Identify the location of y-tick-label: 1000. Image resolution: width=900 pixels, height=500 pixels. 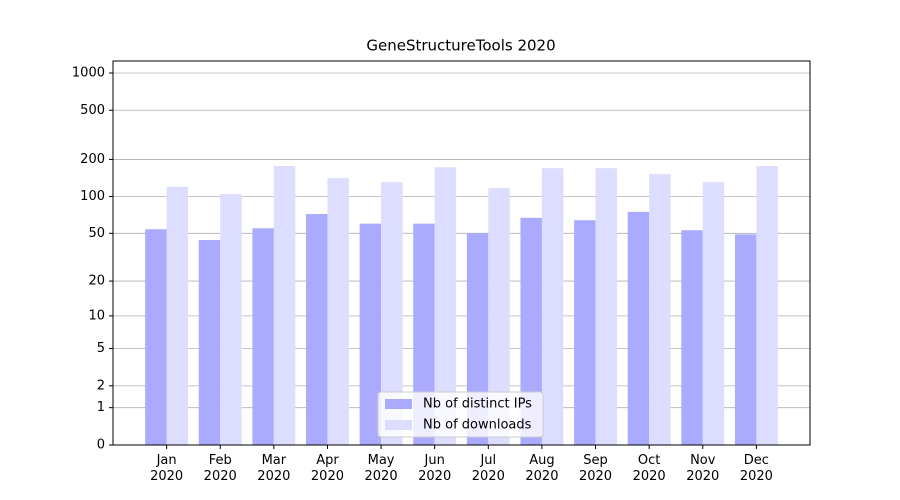
(88, 73).